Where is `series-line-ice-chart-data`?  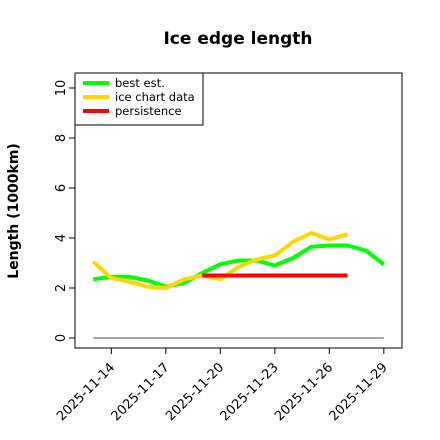
series-line-ice-chart-data is located at coordinates (220, 260).